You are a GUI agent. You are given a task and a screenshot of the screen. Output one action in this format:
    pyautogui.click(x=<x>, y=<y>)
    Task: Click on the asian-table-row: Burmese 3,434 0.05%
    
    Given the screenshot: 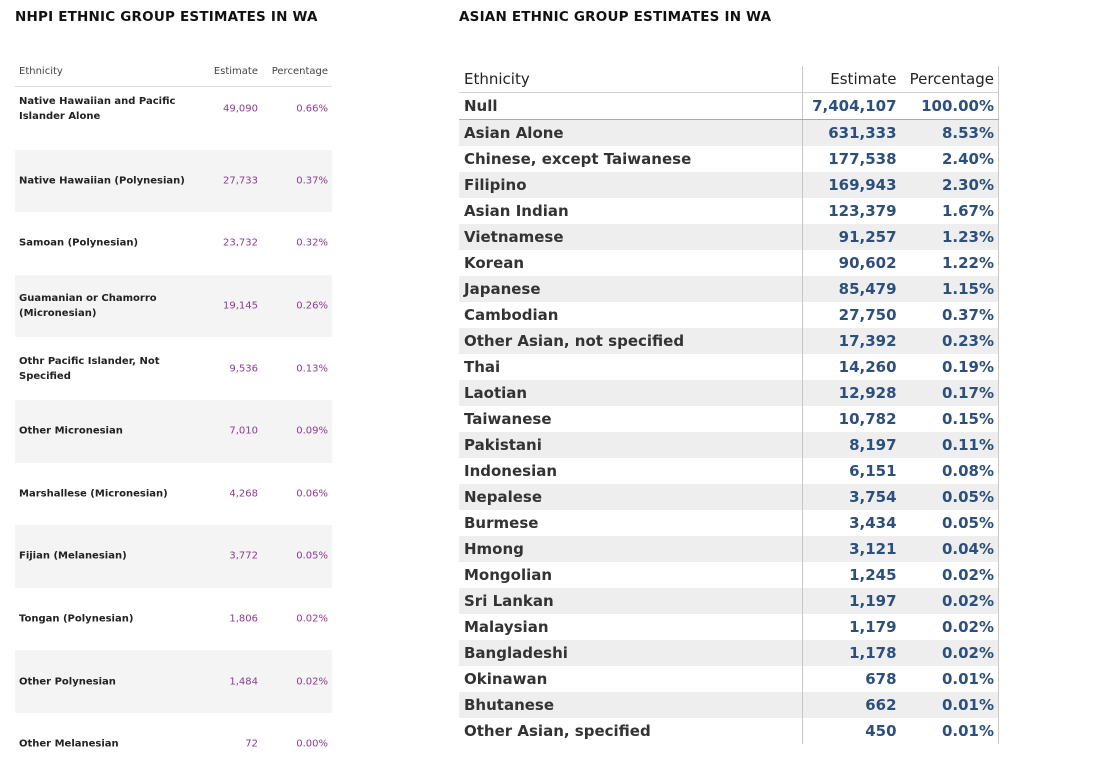 What is the action you would take?
    pyautogui.click(x=729, y=523)
    